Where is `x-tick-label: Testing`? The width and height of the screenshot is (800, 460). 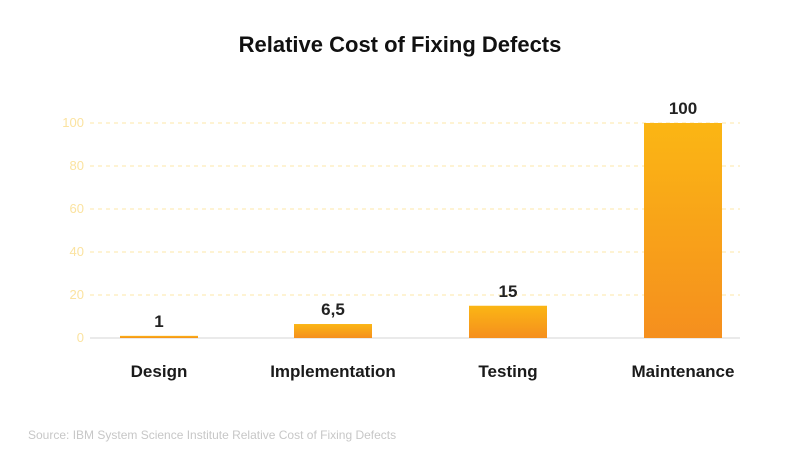
x-tick-label: Testing is located at coordinates (507, 371).